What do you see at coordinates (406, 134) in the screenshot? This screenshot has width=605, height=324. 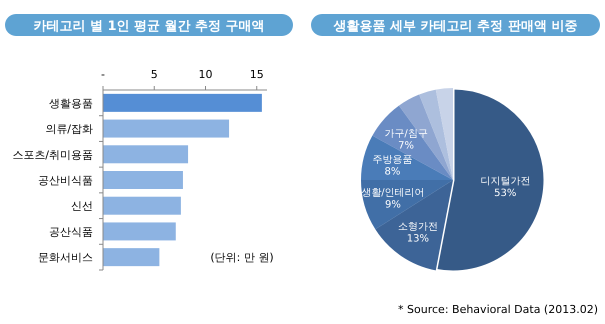 I see `slice-label: 가구/침구` at bounding box center [406, 134].